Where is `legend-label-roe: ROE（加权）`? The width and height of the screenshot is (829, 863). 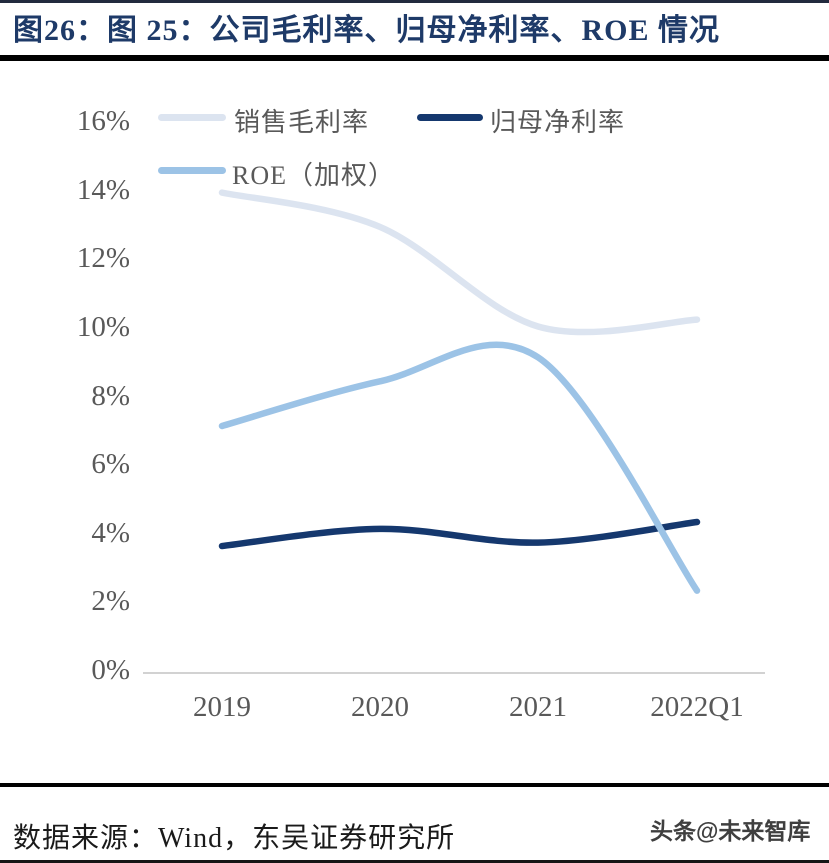 legend-label-roe: ROE（加权） is located at coordinates (314, 175).